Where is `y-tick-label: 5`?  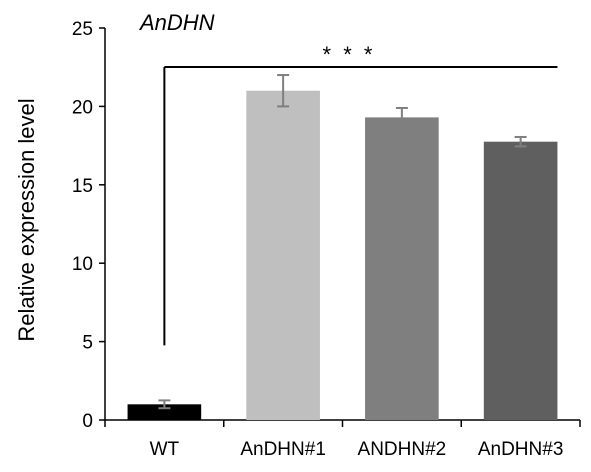 y-tick-label: 5 is located at coordinates (87, 343).